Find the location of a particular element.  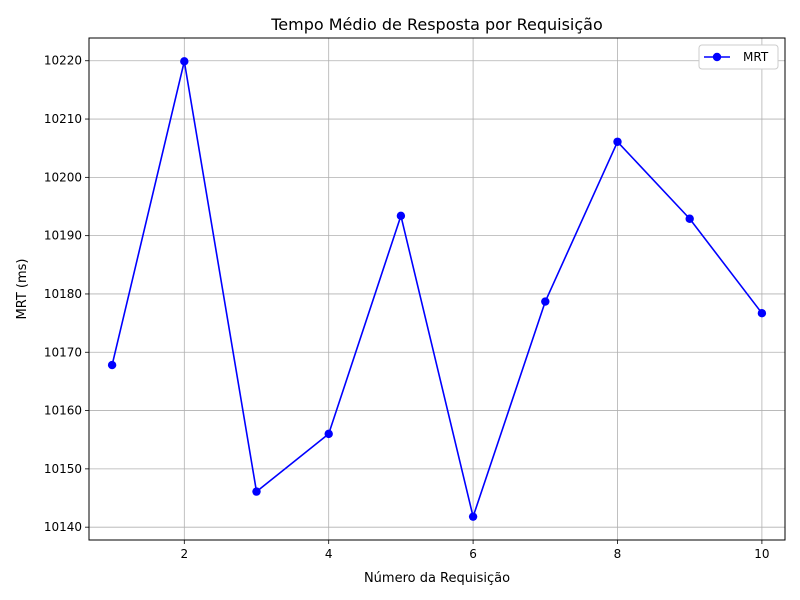

y-tick-label: 10190 is located at coordinates (63, 236).